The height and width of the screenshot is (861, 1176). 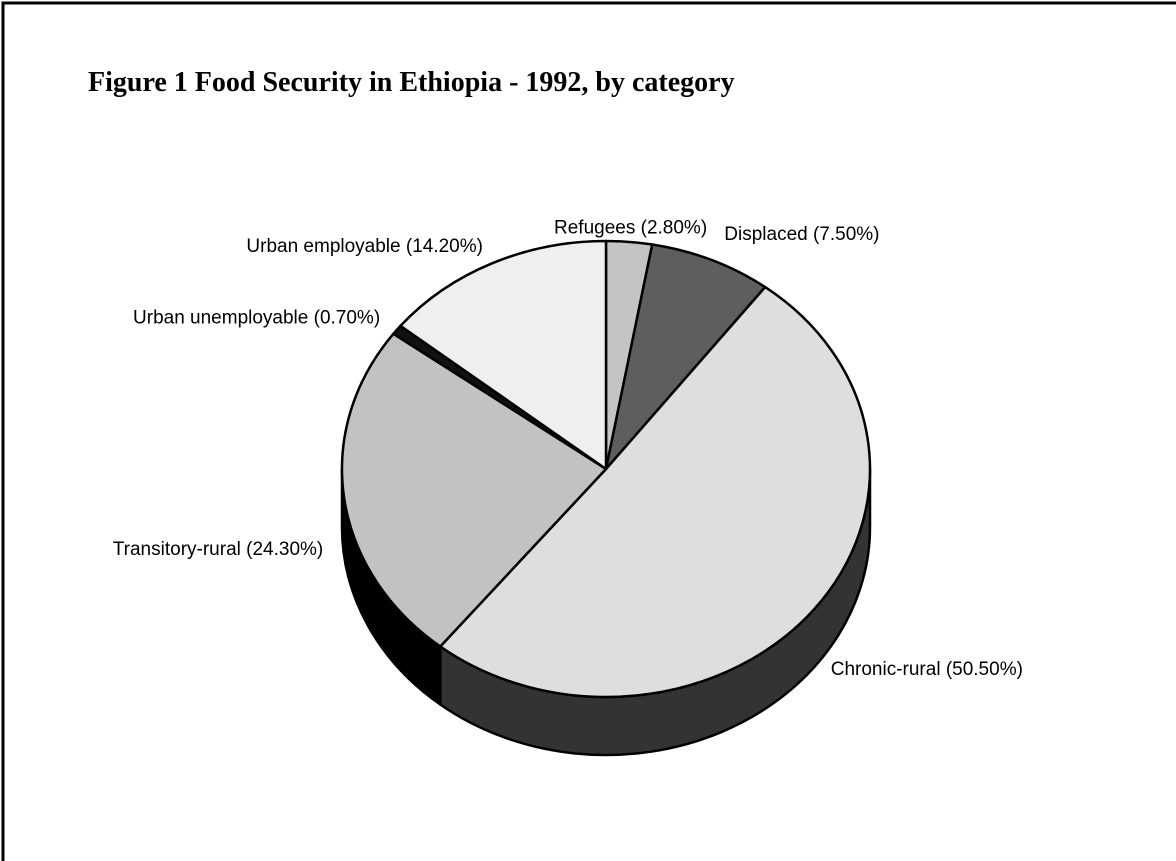 What do you see at coordinates (685, 357) in the screenshot?
I see `pie-slice-displaced` at bounding box center [685, 357].